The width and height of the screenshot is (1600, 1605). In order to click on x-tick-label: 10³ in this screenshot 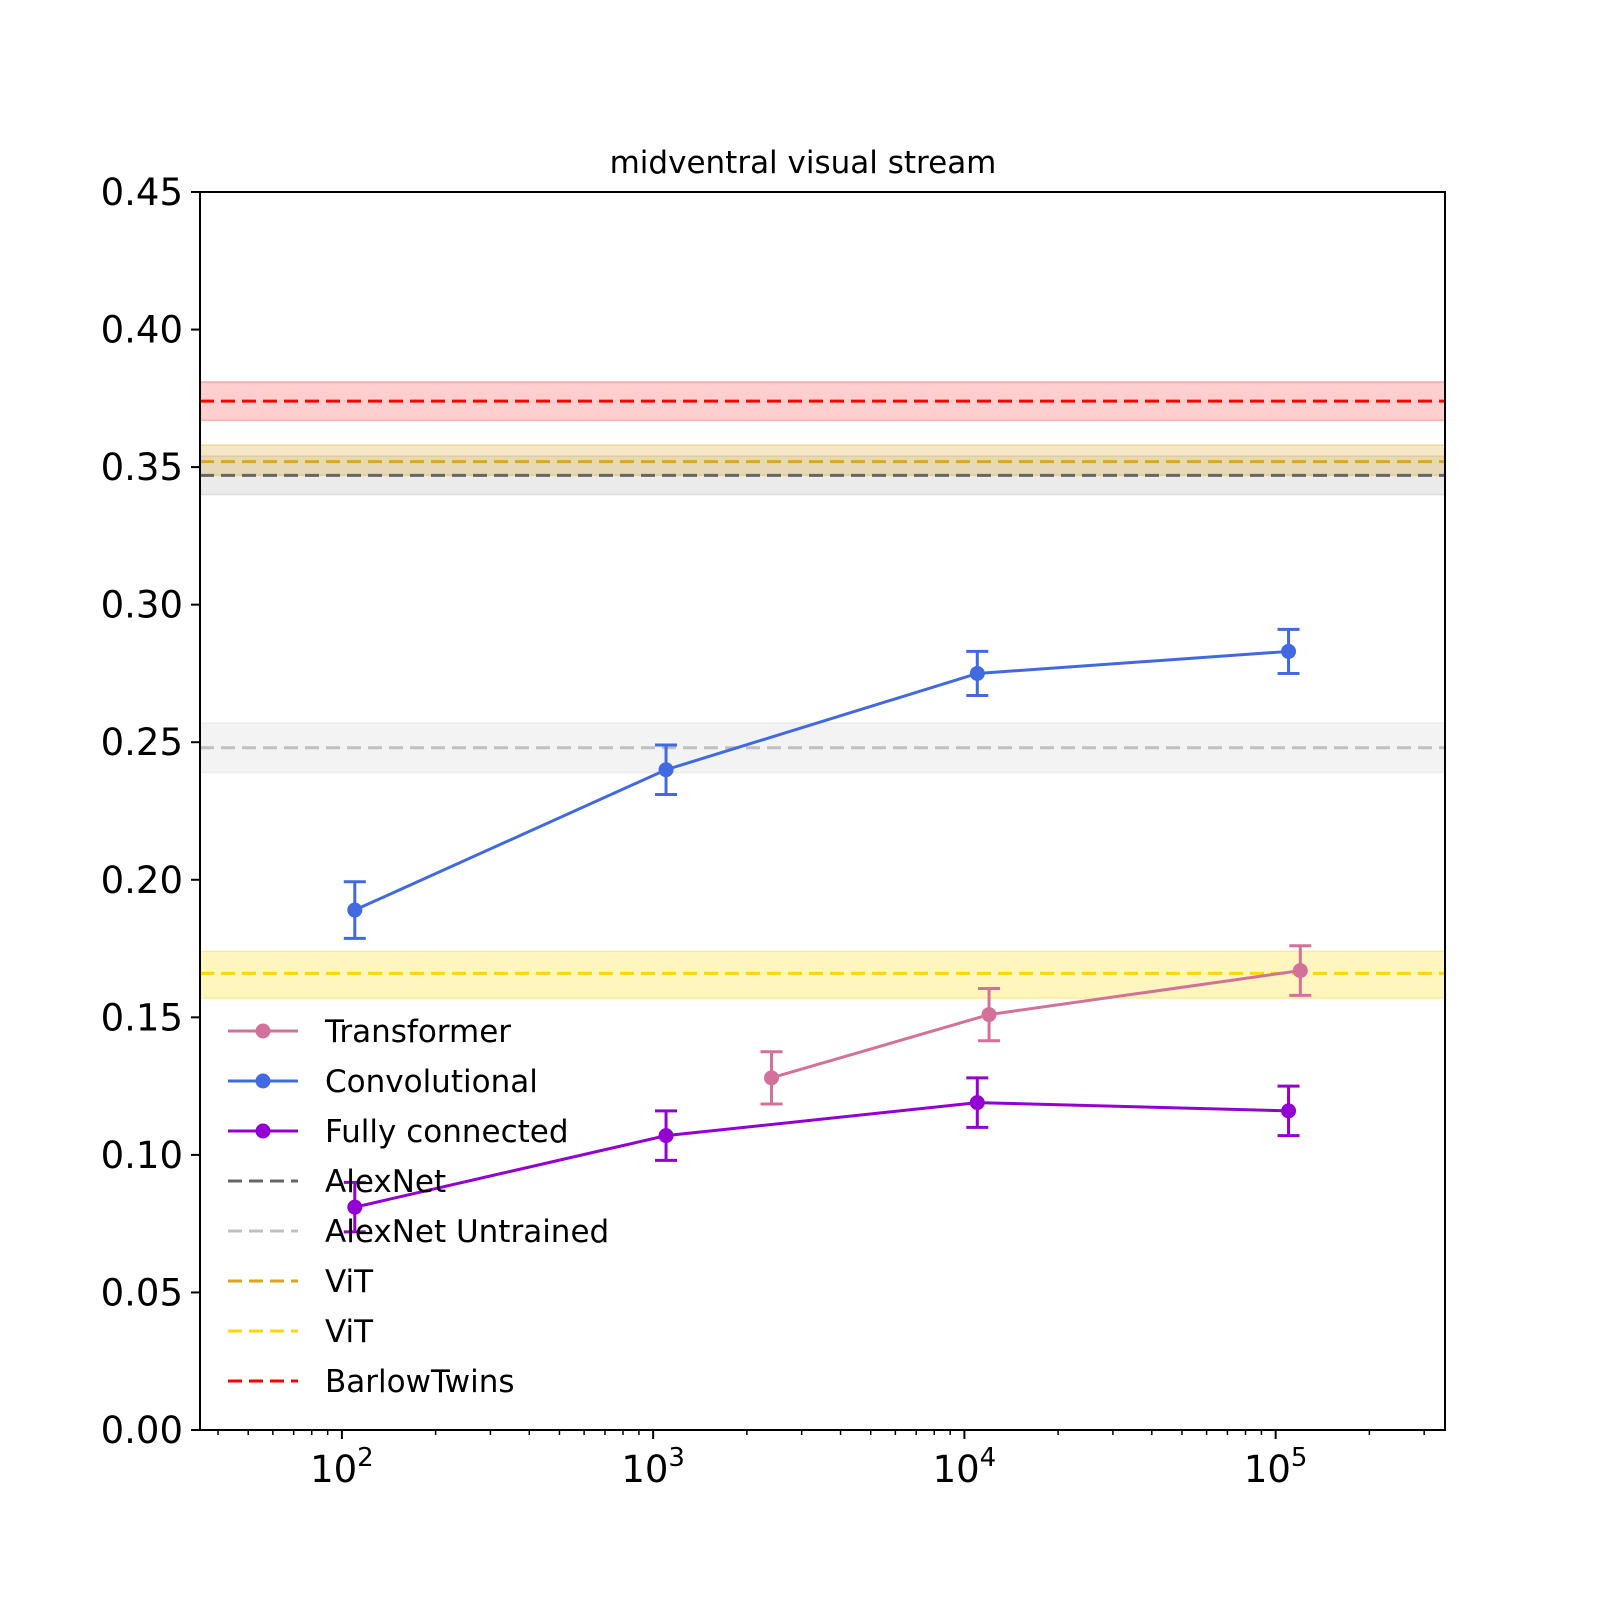, I will do `click(653, 1467)`.